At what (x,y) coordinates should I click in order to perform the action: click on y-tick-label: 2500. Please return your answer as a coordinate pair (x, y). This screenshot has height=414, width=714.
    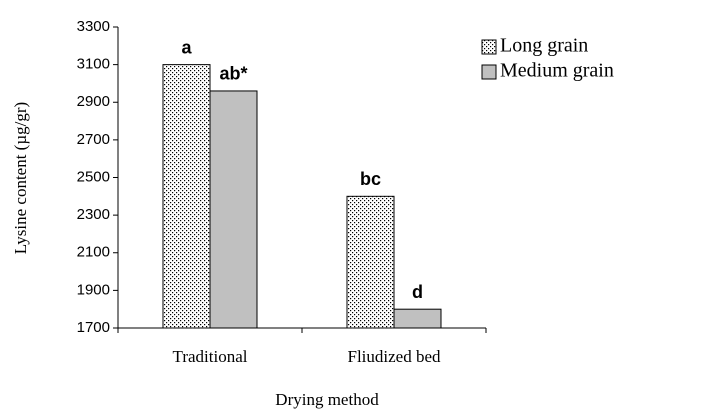
    Looking at the image, I should click on (93, 176).